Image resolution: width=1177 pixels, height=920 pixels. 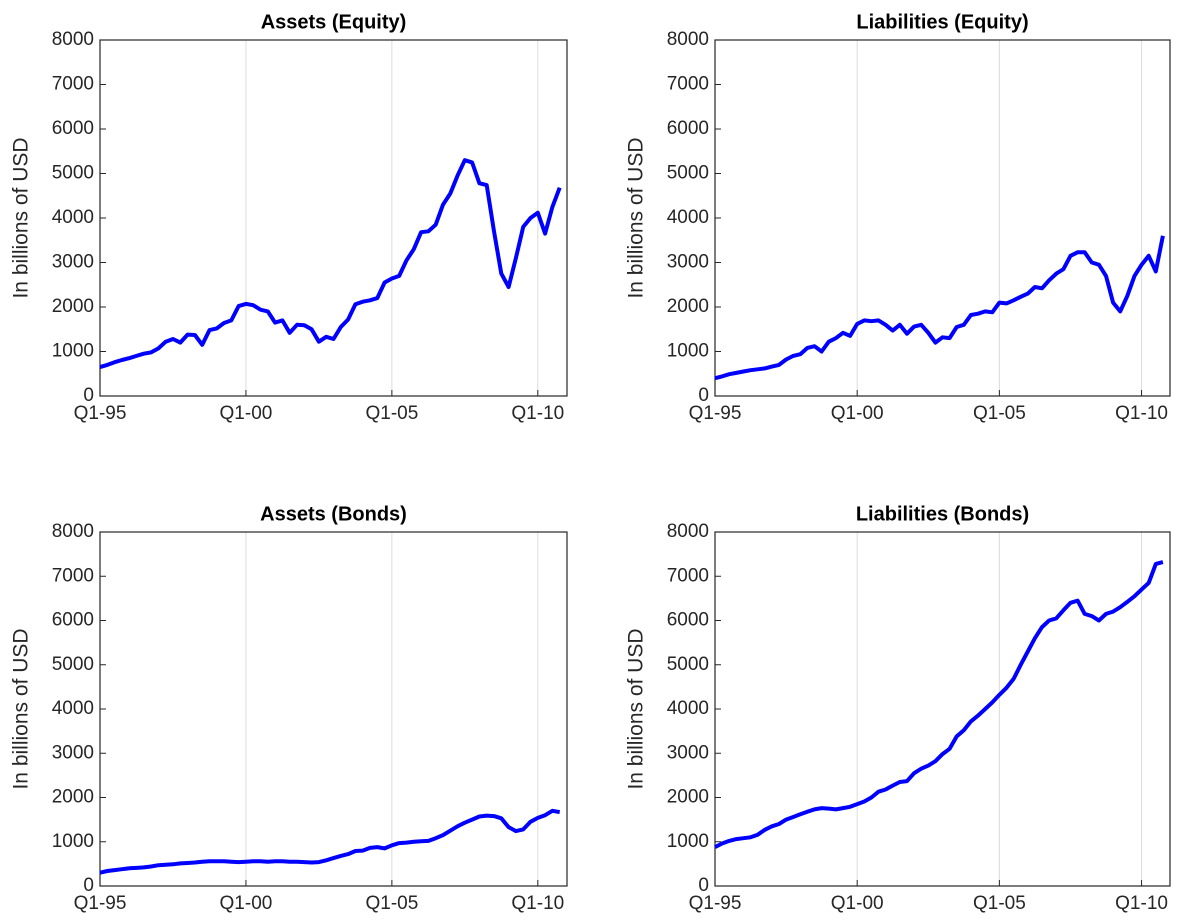 I want to click on chart-title: Assets (Bonds), so click(x=333, y=514).